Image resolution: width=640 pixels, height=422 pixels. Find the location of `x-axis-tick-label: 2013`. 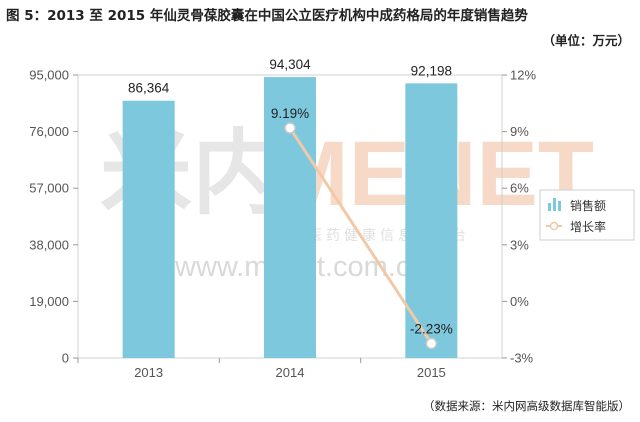

x-axis-tick-label: 2013 is located at coordinates (148, 372).